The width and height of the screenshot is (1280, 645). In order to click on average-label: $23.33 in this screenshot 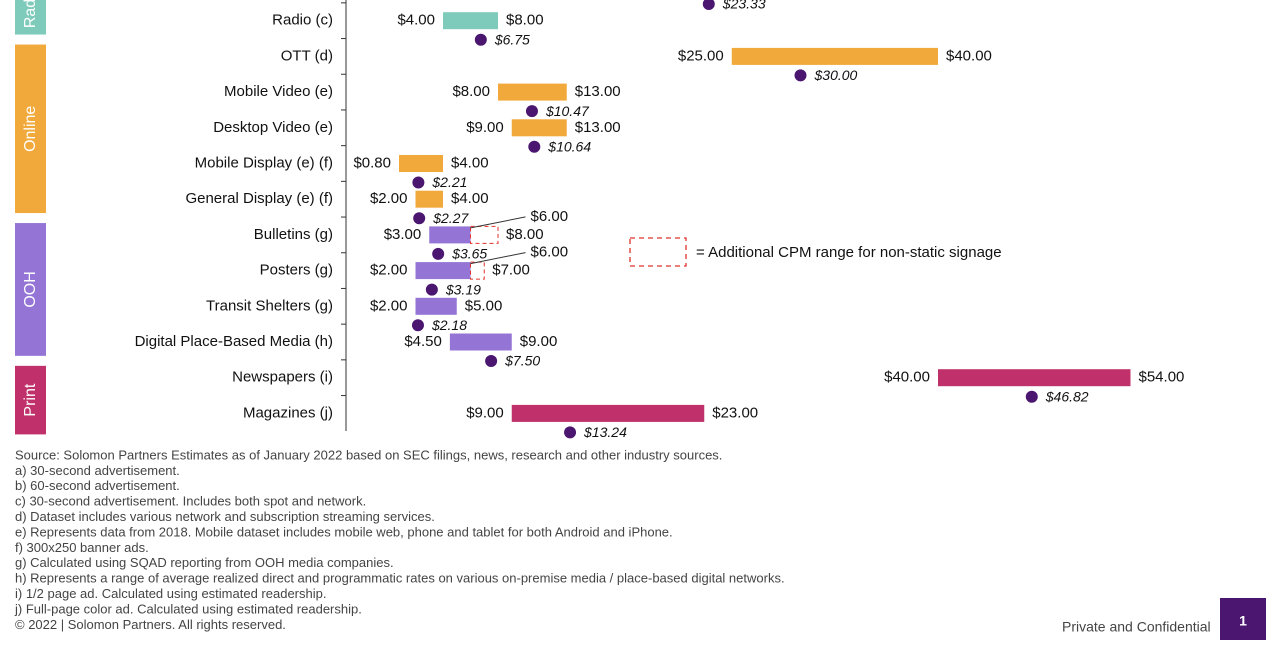, I will do `click(744, 6)`.